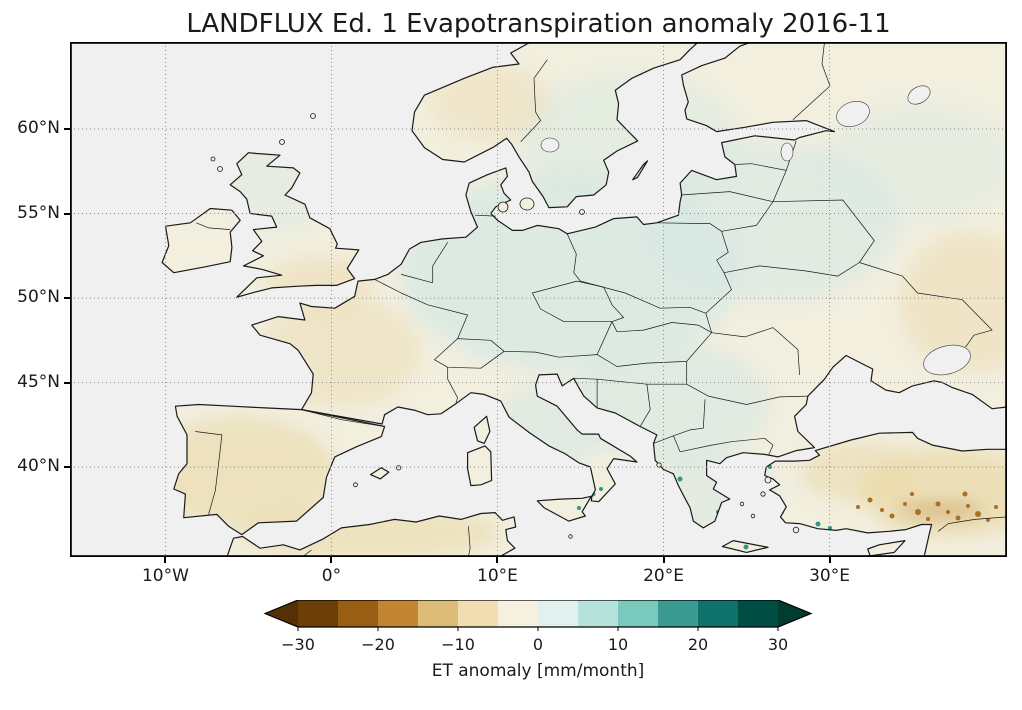 The height and width of the screenshot is (710, 1022). I want to click on y-tick-label: 60°N, so click(38, 128).